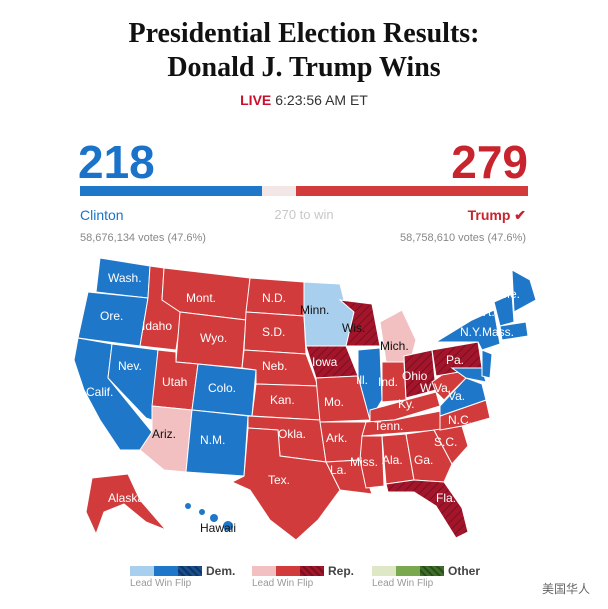 This screenshot has width=608, height=609. Describe the element at coordinates (102, 215) in the screenshot. I see `dem-candidate-name: Clinton` at that location.